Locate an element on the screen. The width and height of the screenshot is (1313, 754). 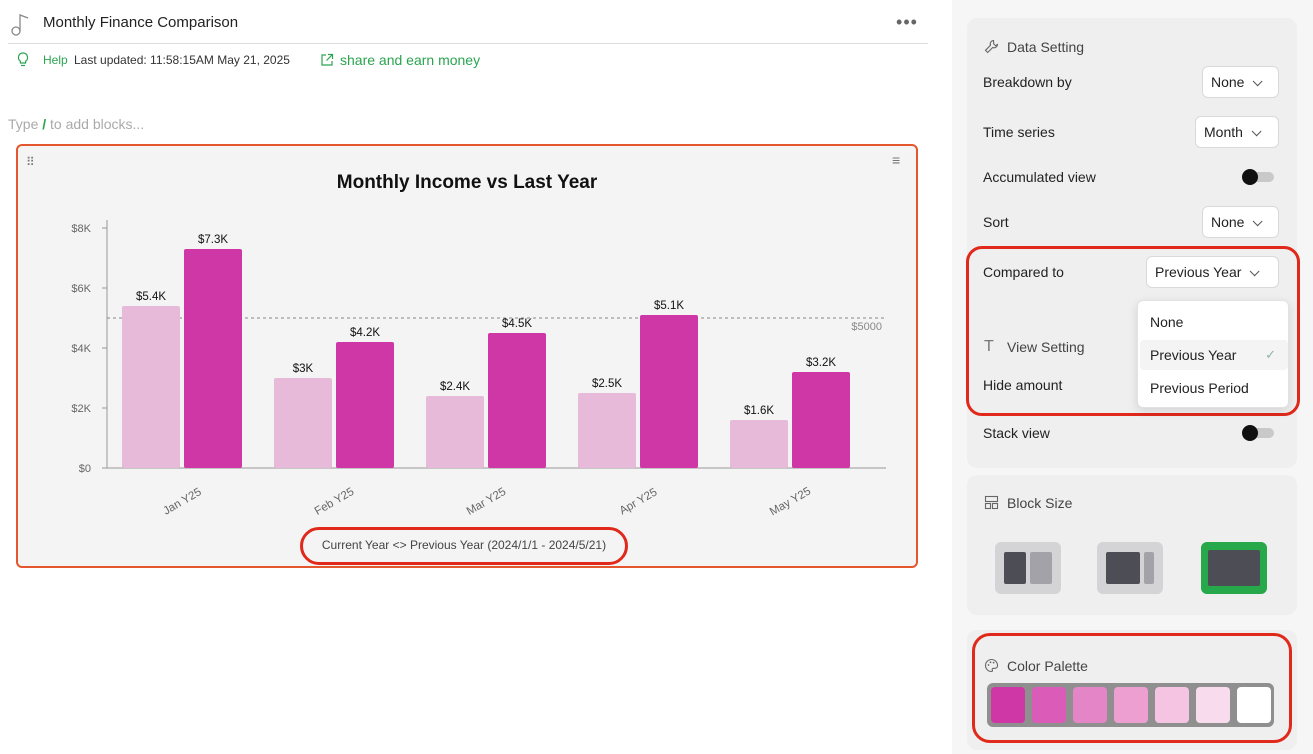
x-tick-label: Feb Y25 is located at coordinates (334, 502).